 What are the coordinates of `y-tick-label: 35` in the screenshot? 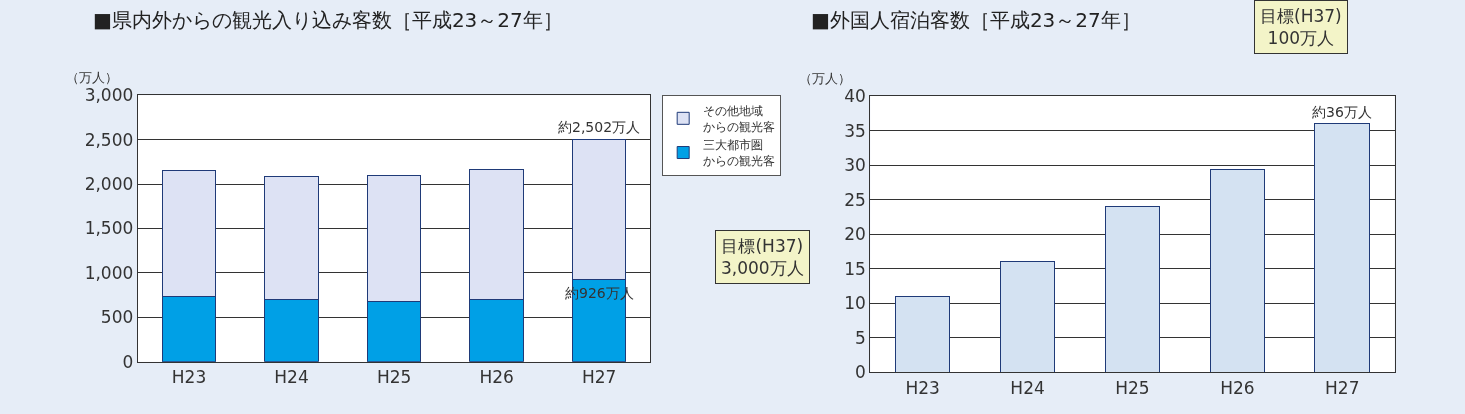 It's located at (855, 130).